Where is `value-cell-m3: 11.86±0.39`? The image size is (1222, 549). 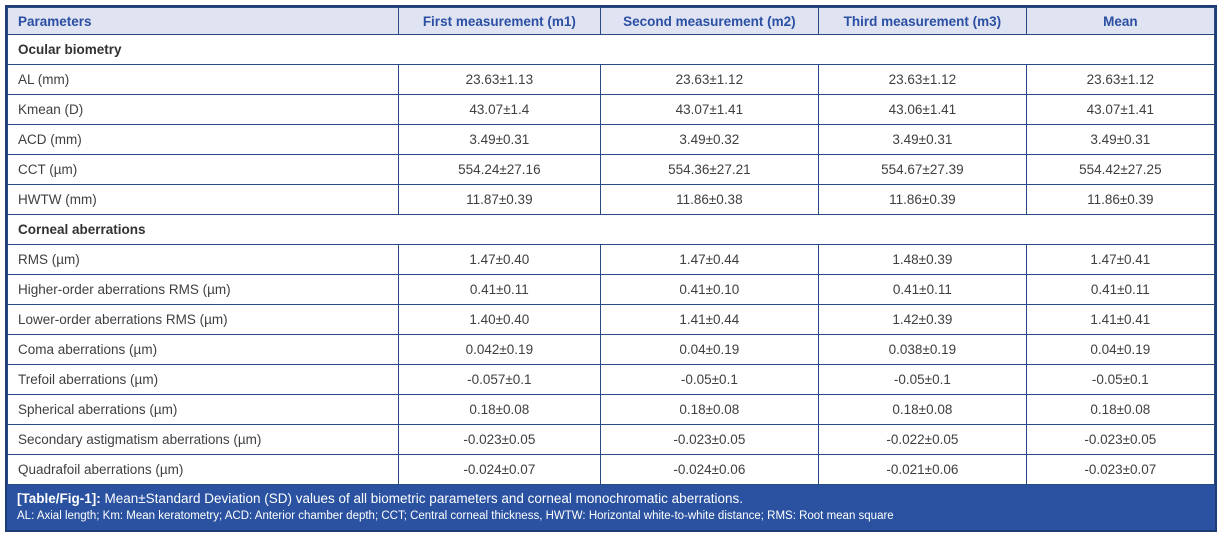
value-cell-m3: 11.86±0.39 is located at coordinates (922, 199).